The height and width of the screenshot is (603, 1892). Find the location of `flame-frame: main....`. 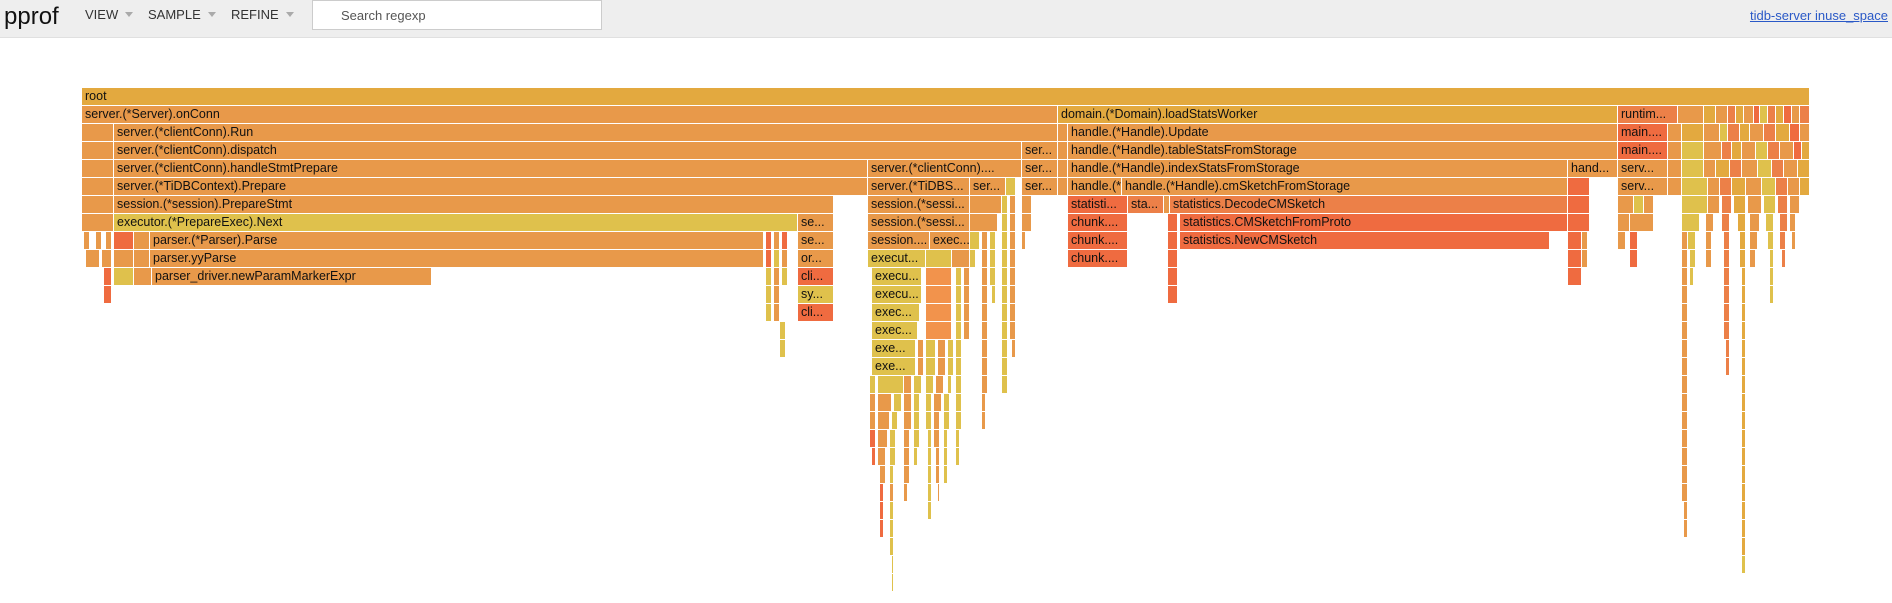

flame-frame: main.... is located at coordinates (1642, 150).